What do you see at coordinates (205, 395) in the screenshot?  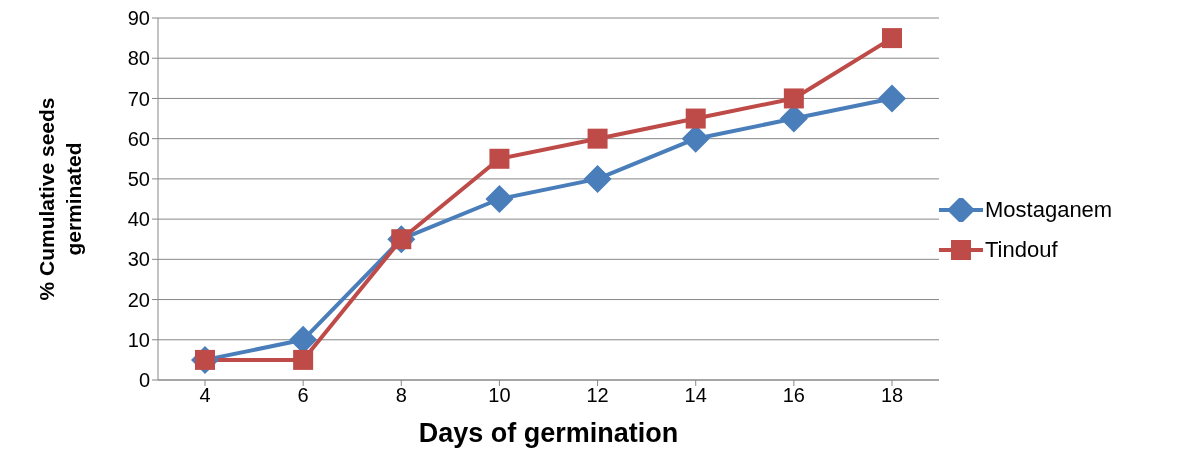 I see `x-tick-label: 4` at bounding box center [205, 395].